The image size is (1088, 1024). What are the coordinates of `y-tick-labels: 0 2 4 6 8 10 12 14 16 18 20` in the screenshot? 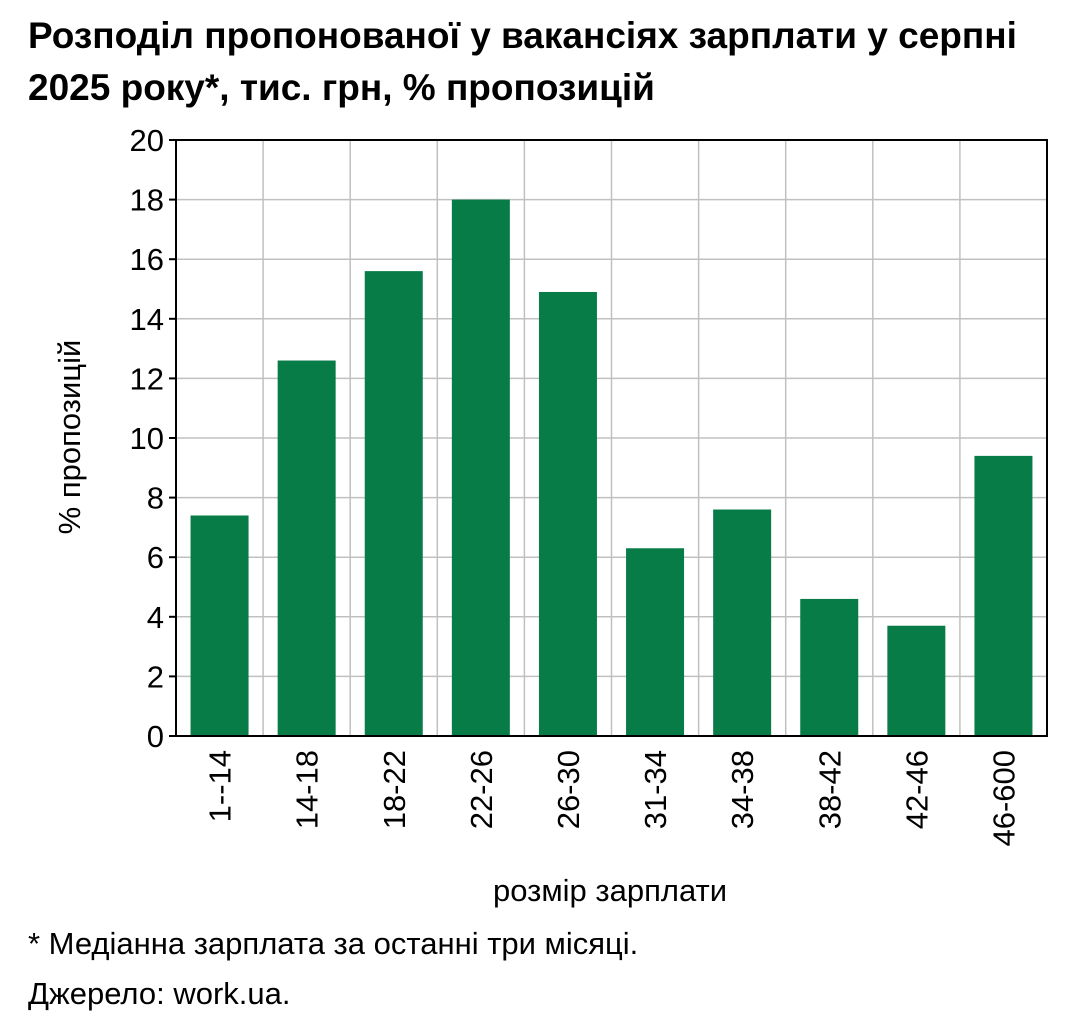 It's located at (147, 438).